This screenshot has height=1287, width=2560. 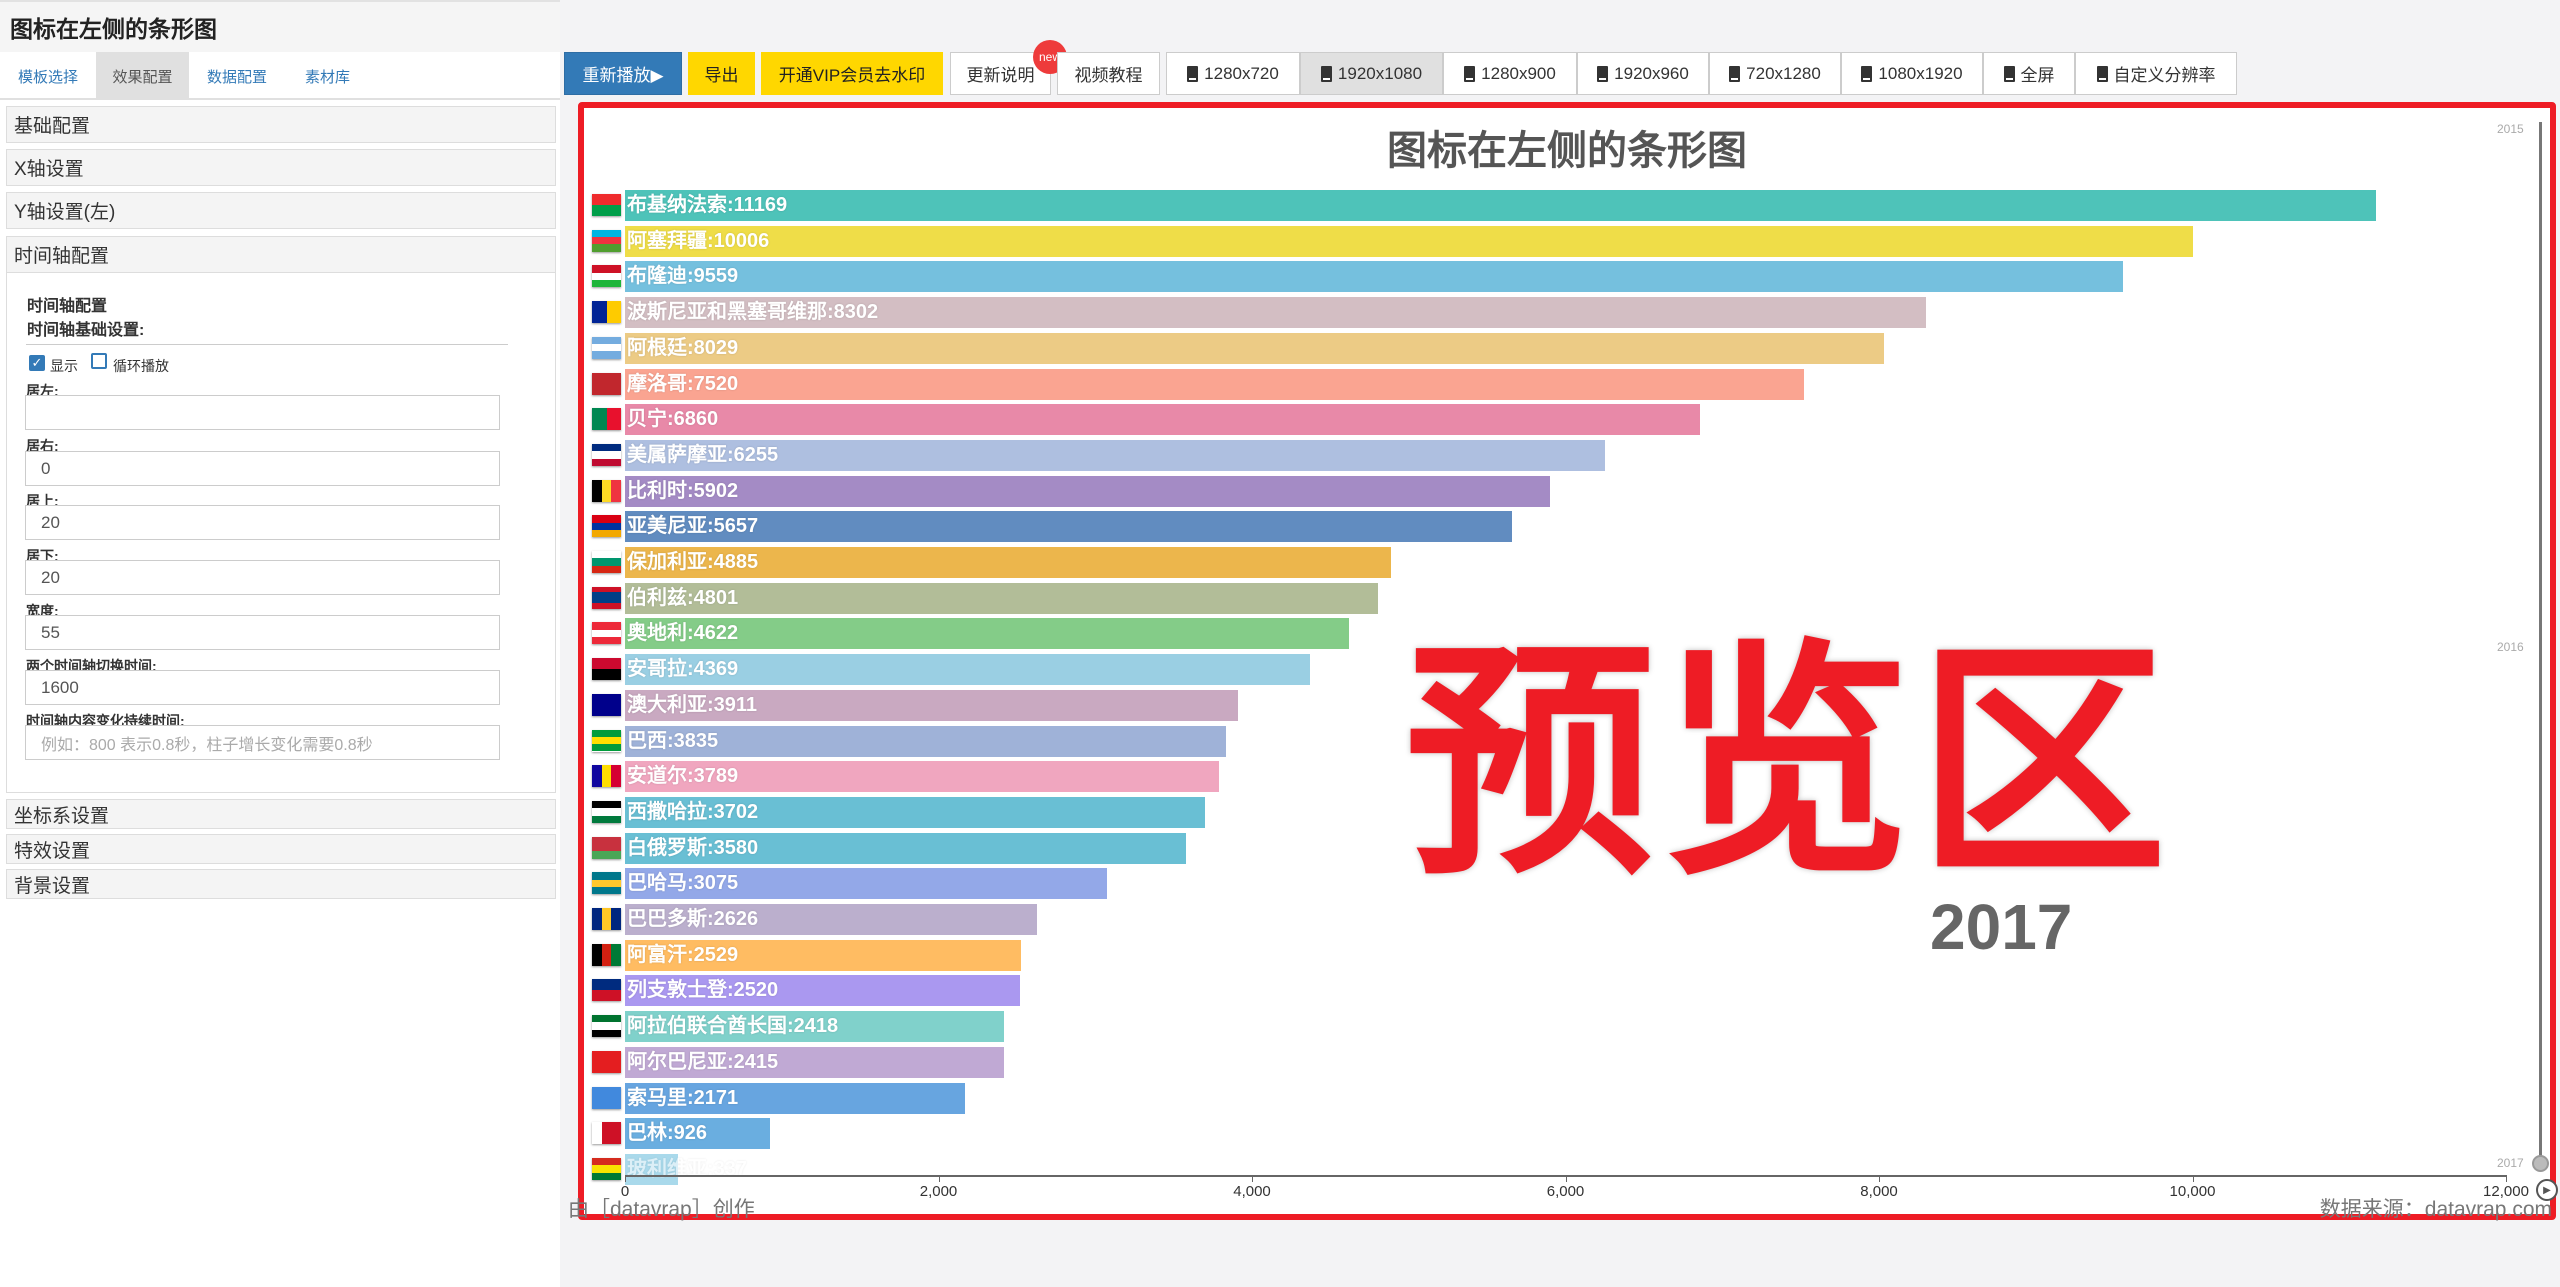 I want to click on source-text: 数据来源：datavrap.com, so click(x=2435, y=1209).